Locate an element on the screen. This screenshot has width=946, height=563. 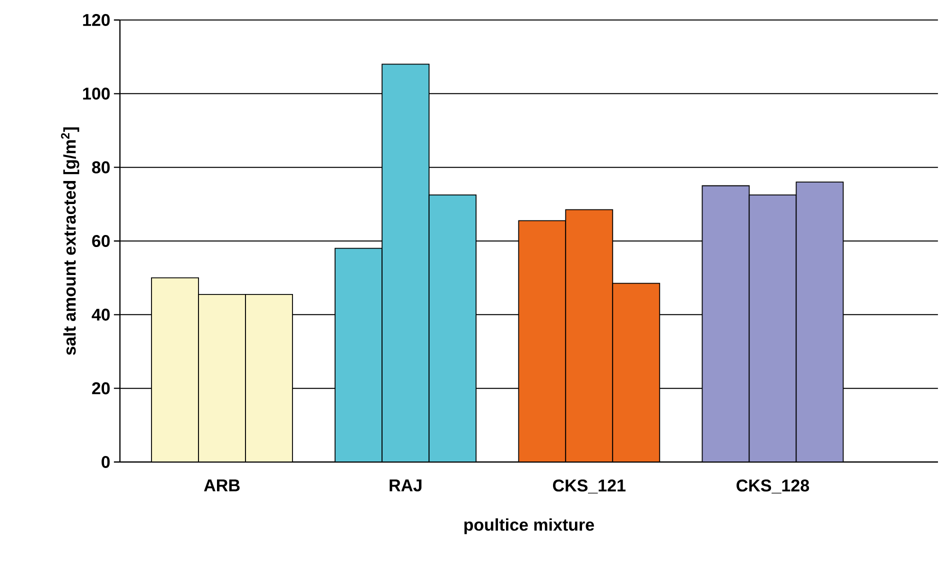
y-tick-label: 100 is located at coordinates (96, 94).